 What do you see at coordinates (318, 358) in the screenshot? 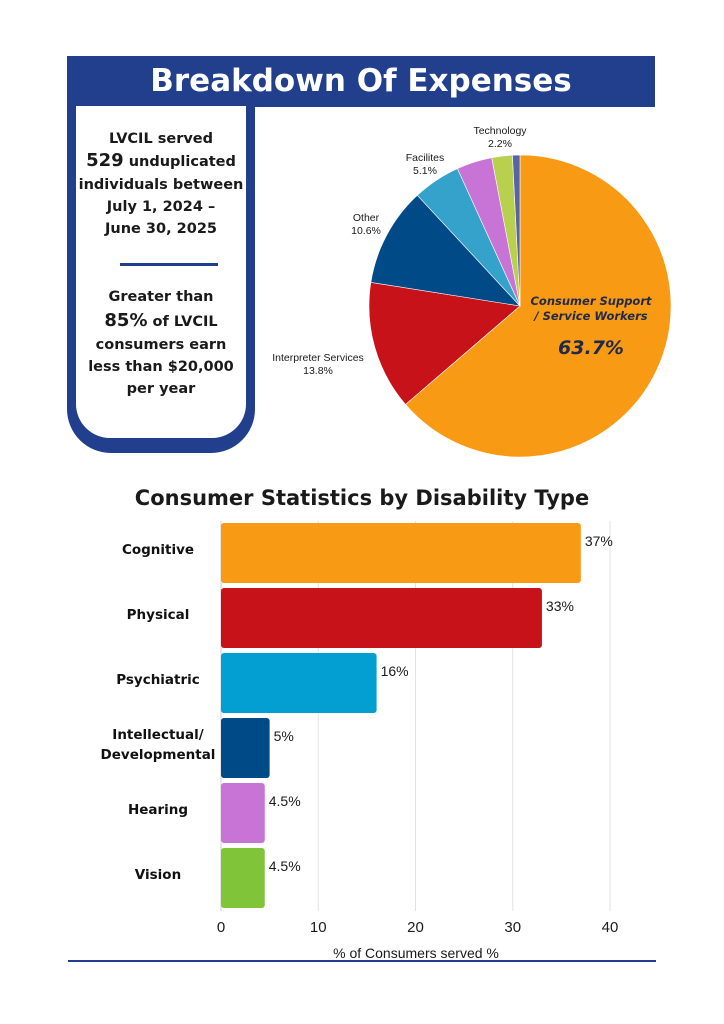
I see `pie-label-interpreter-services: Interpreter Services` at bounding box center [318, 358].